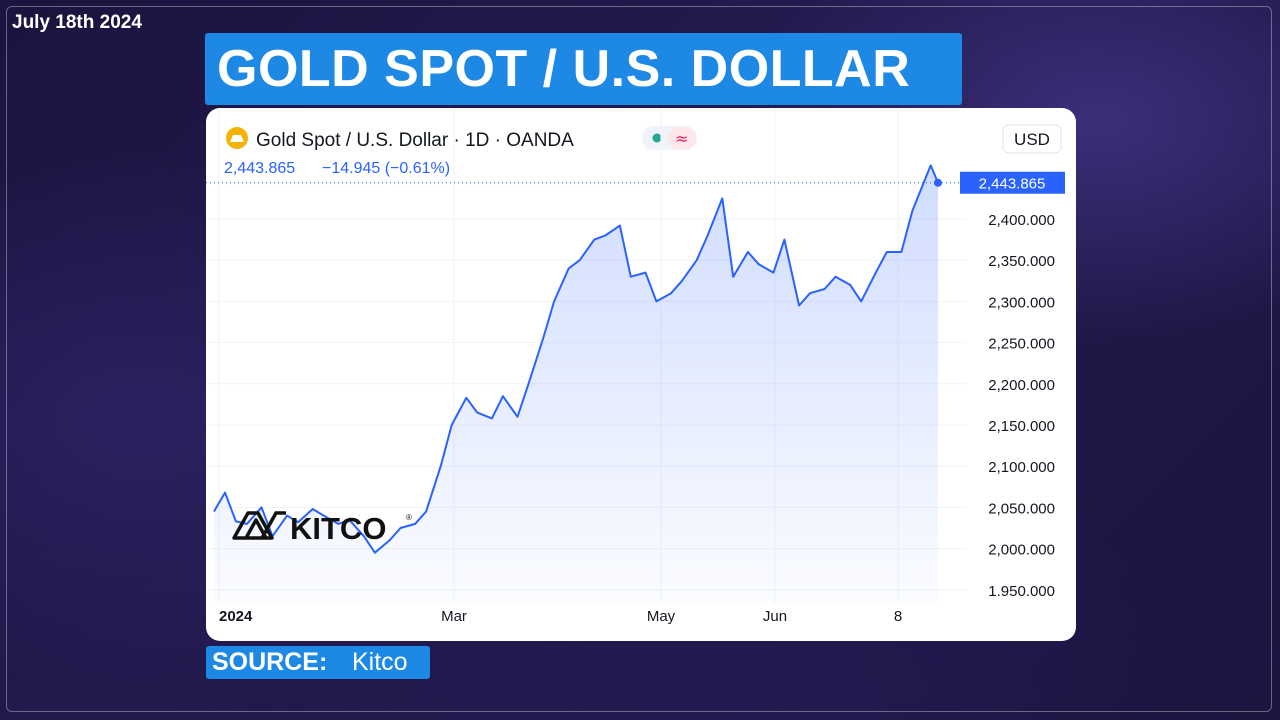 The image size is (1280, 720). What do you see at coordinates (270, 662) in the screenshot?
I see `source-label: SOURCE:` at bounding box center [270, 662].